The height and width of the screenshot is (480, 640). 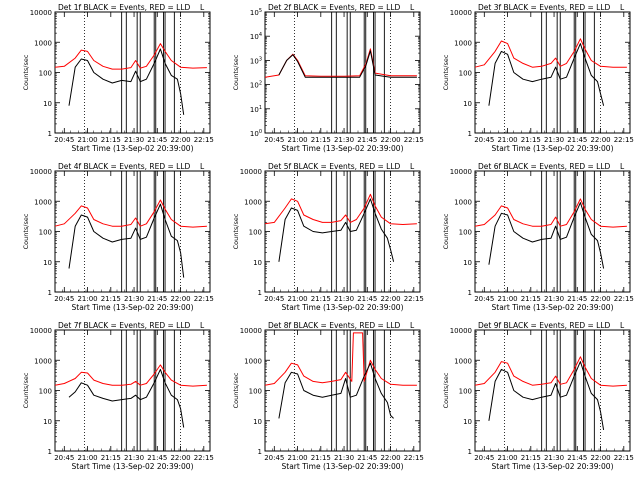 What do you see at coordinates (334, 325) in the screenshot?
I see `panel-title: Det 8f BLACK = Events, RED = LLD` at bounding box center [334, 325].